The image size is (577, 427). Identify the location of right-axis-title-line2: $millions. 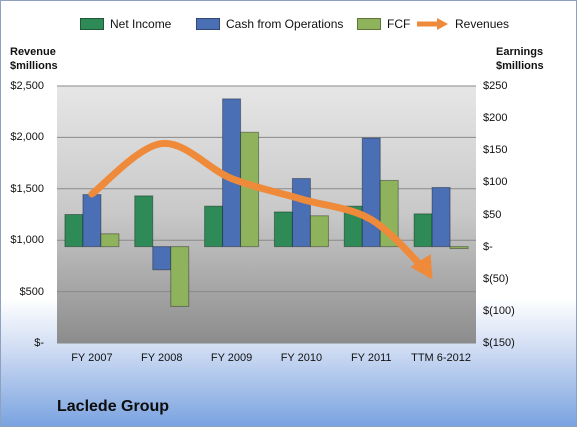
(520, 66).